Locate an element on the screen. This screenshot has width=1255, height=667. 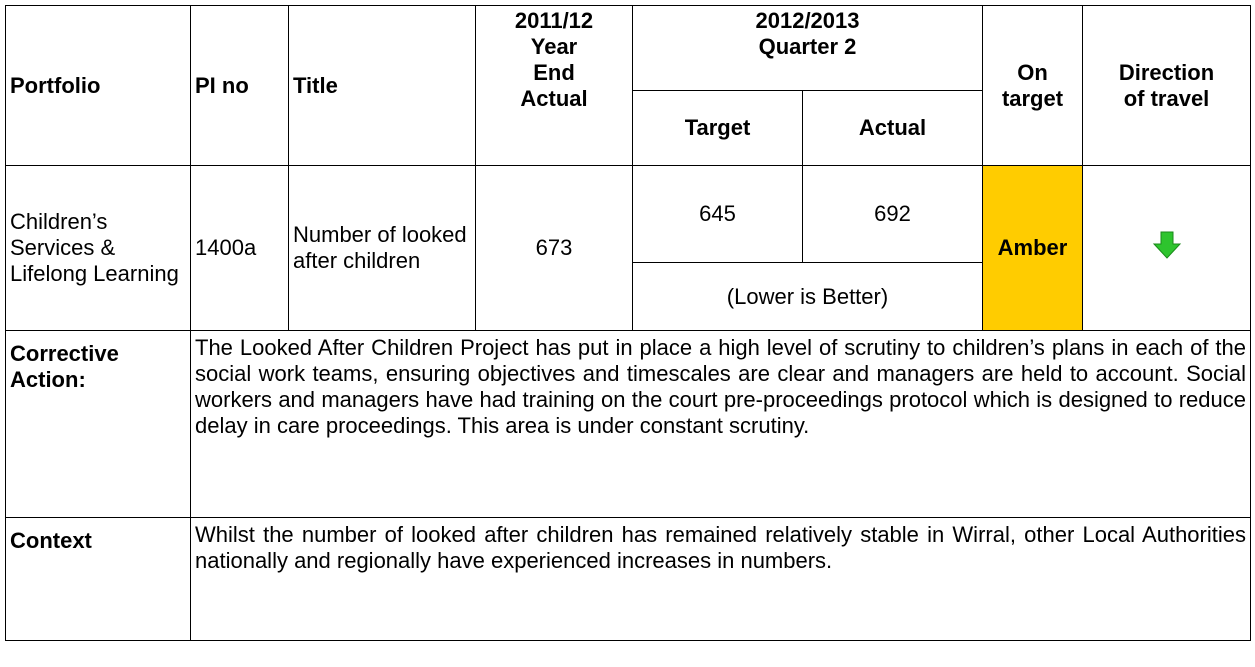
header-line: Actual is located at coordinates (554, 98).